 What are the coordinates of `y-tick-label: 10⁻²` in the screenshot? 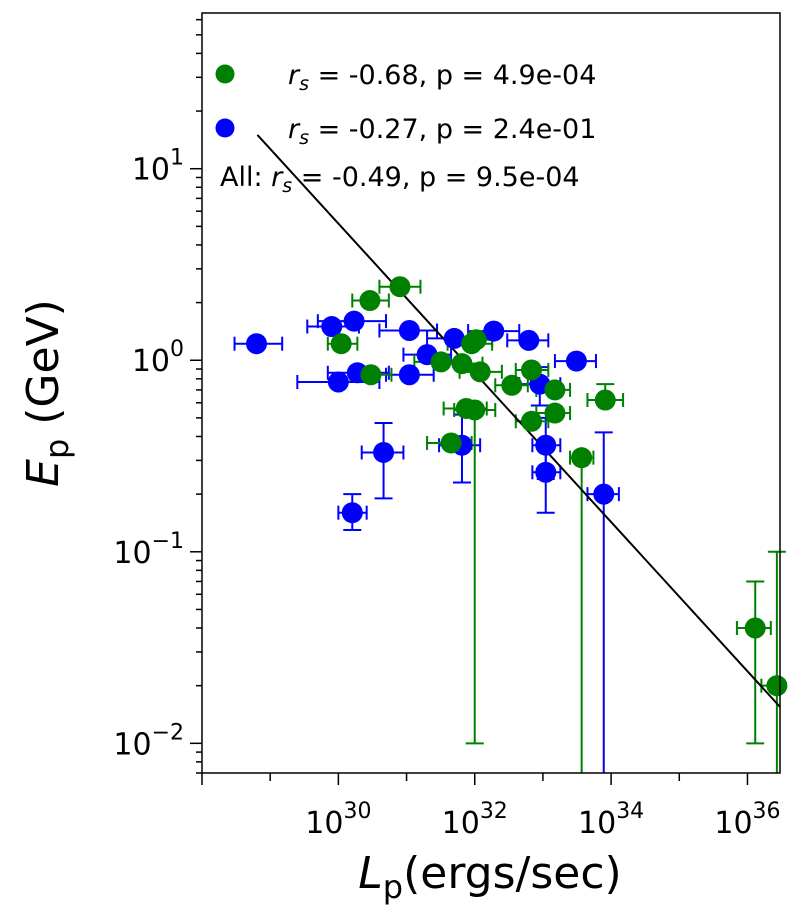 It's located at (148, 741).